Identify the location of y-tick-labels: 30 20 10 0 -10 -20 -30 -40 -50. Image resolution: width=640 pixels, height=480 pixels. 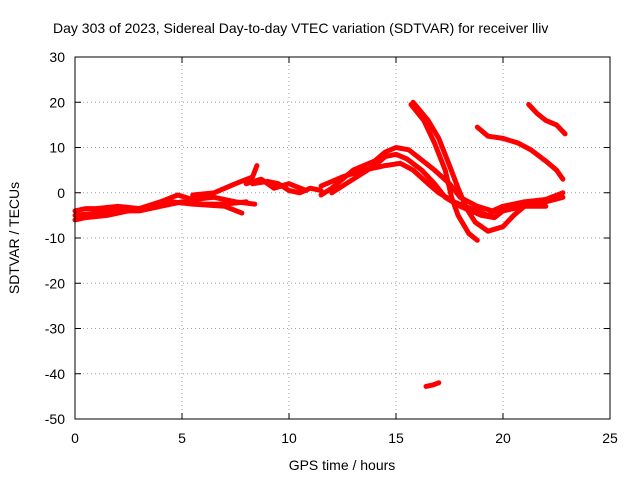
(55, 238).